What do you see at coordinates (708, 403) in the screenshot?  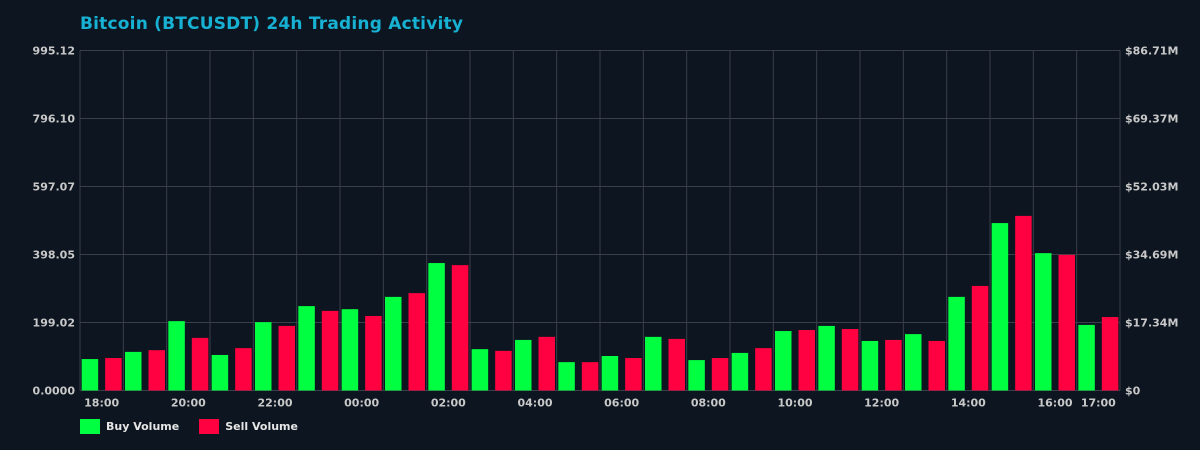 I see `x-tick-label: 08:00` at bounding box center [708, 403].